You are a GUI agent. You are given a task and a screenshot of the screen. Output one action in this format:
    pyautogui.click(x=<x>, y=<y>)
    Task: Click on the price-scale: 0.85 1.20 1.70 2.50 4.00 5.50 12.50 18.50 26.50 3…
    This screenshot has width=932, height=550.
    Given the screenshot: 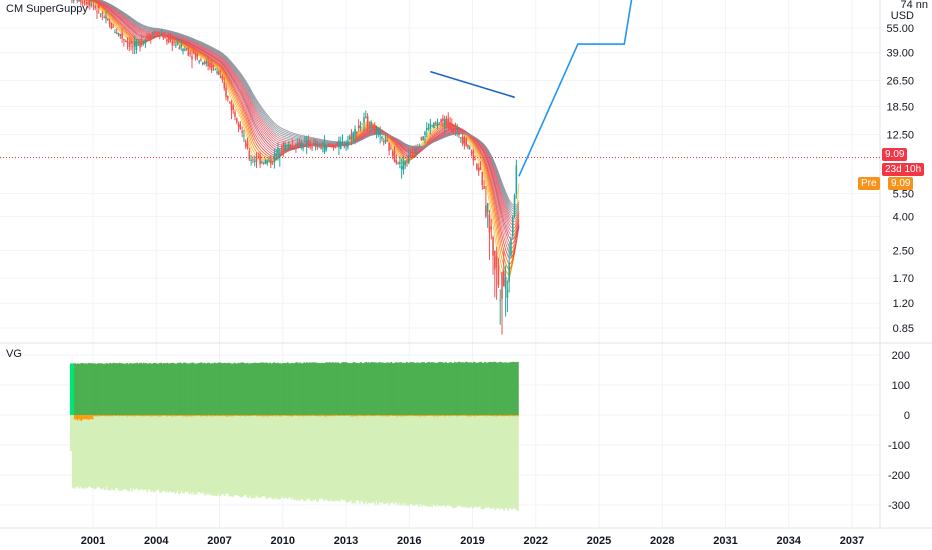 What is the action you would take?
    pyautogui.click(x=900, y=179)
    